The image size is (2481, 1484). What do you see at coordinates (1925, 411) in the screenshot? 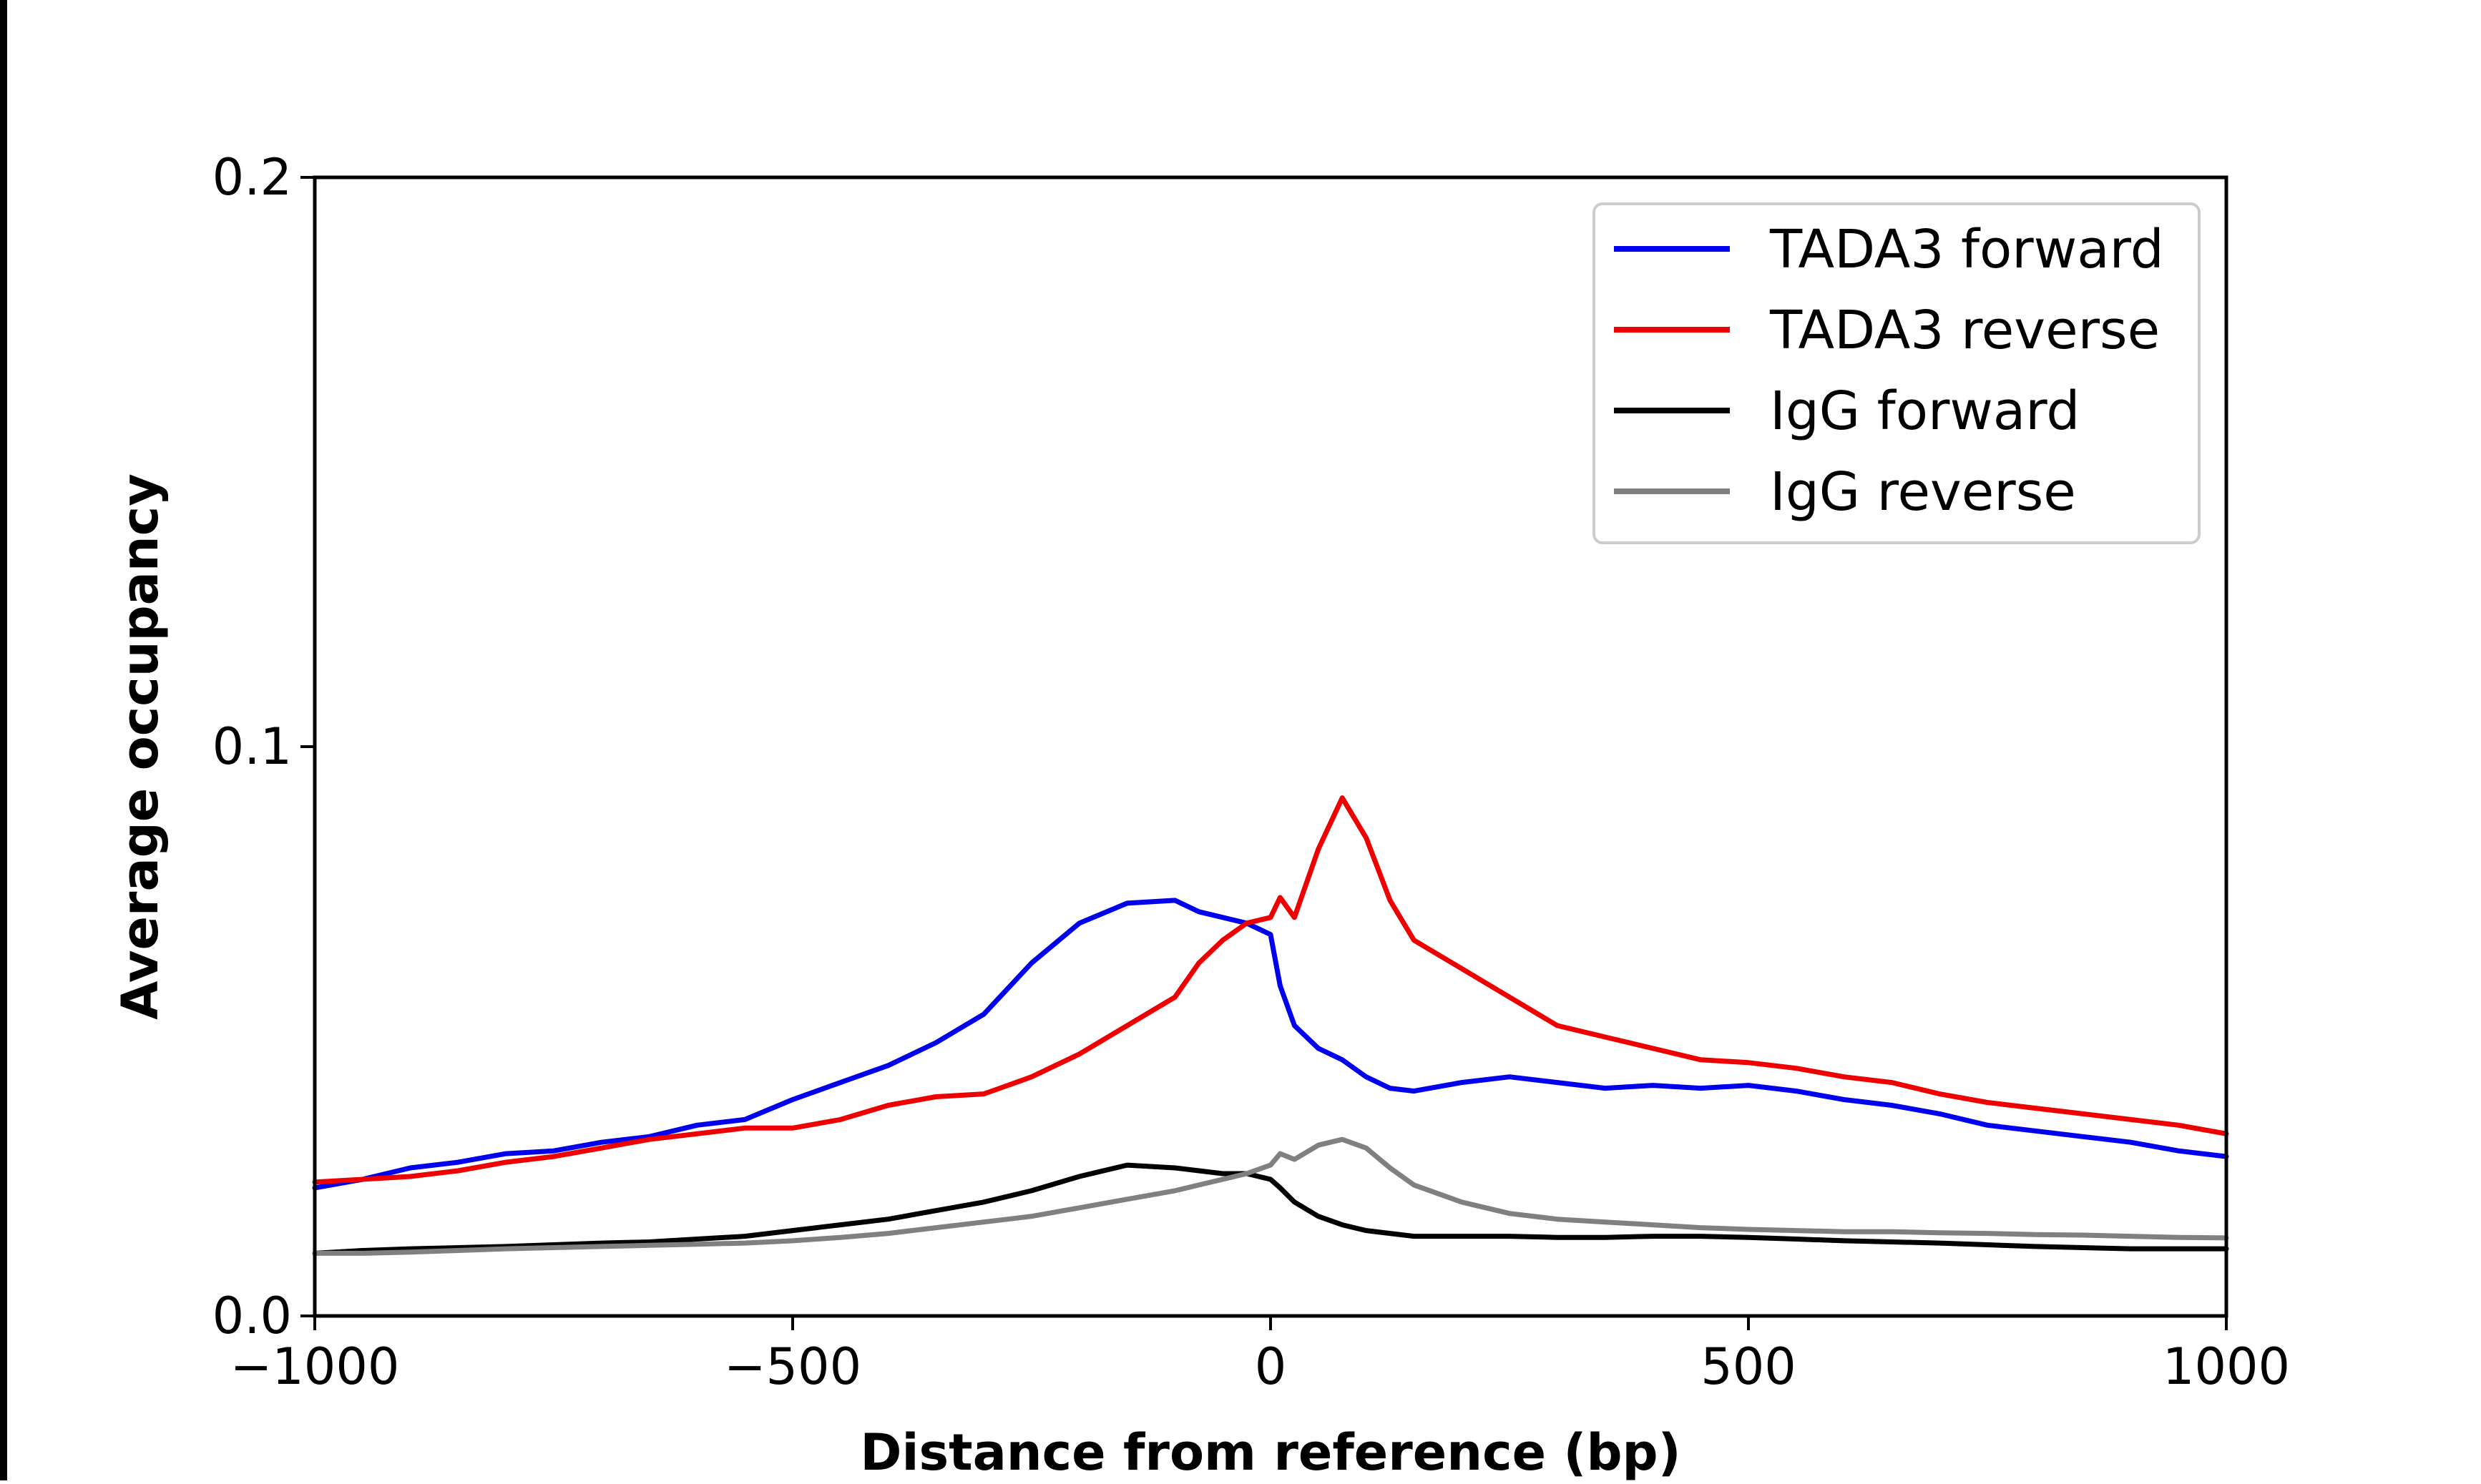
I see `legend-label-3: IgG forward` at bounding box center [1925, 411].